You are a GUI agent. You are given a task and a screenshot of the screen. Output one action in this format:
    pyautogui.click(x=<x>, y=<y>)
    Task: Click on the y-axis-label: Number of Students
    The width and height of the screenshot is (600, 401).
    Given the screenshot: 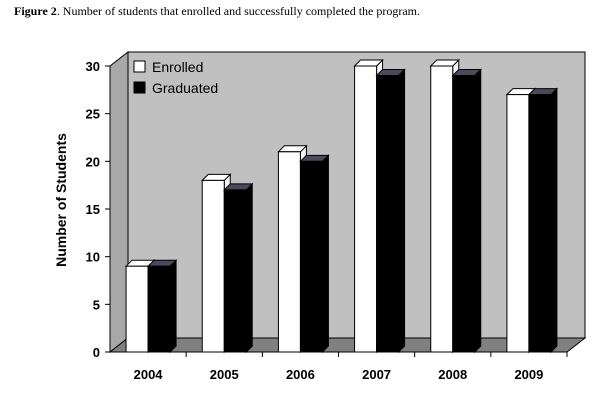 What is the action you would take?
    pyautogui.click(x=61, y=200)
    